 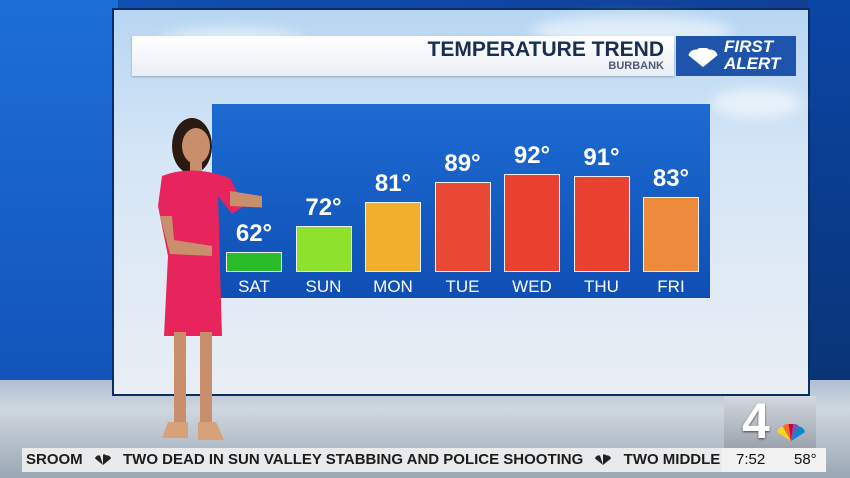 I want to click on forecast-bar-fri, so click(x=671, y=234).